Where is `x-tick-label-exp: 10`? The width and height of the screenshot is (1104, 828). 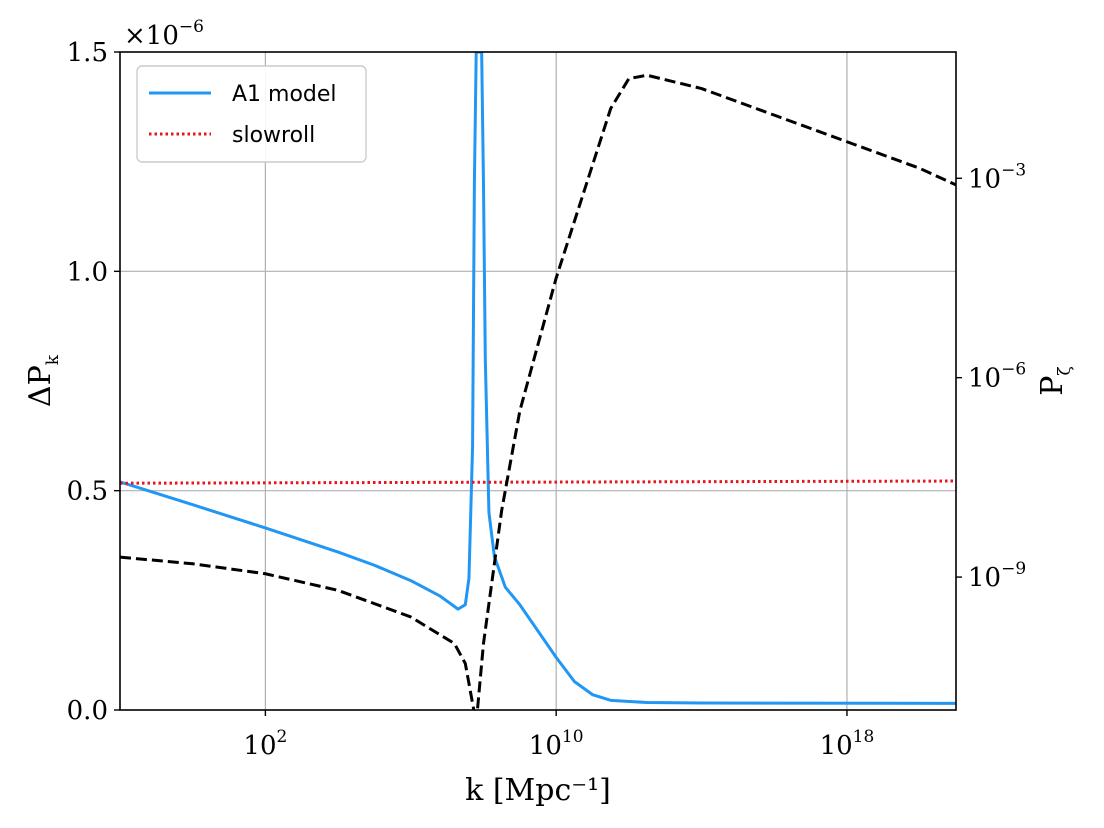 x-tick-label-exp: 10 is located at coordinates (573, 737).